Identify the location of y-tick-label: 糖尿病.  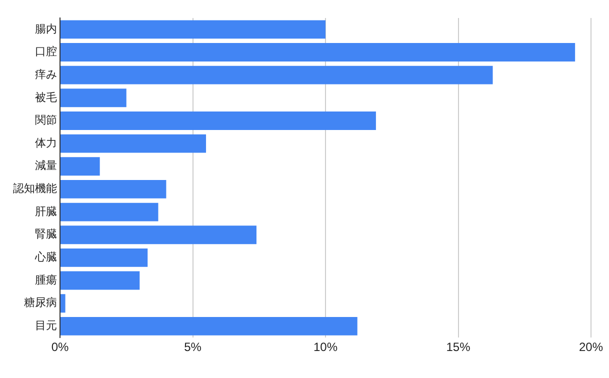
(40, 303).